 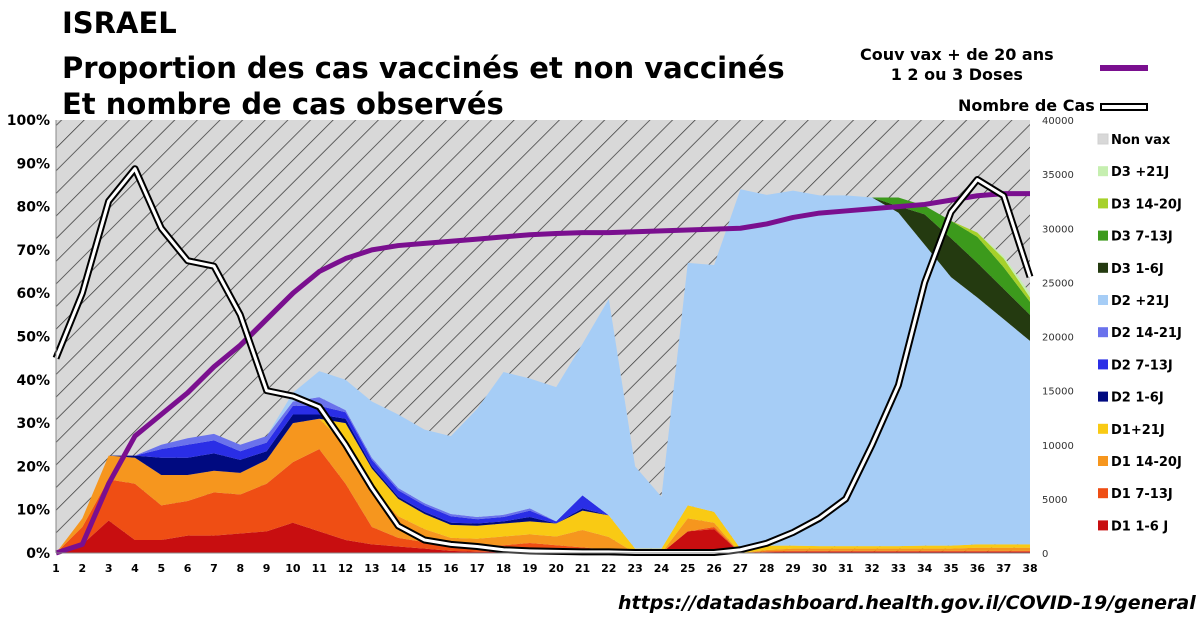 I want to click on x-tick-label: 37, so click(x=1003, y=568).